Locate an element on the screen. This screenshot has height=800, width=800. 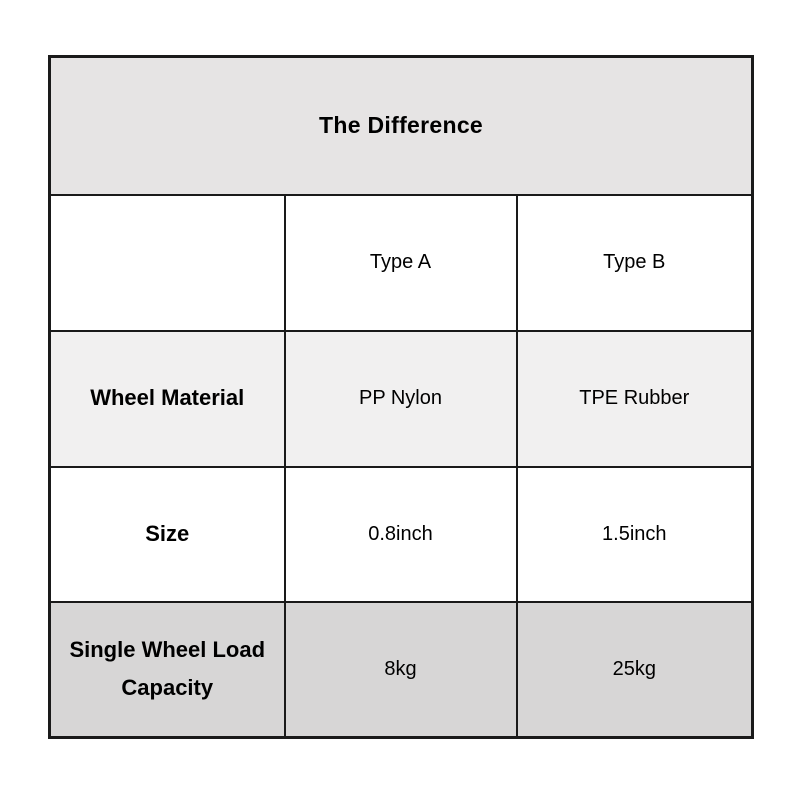
cell-size-type-a: 0.8inch is located at coordinates (400, 534).